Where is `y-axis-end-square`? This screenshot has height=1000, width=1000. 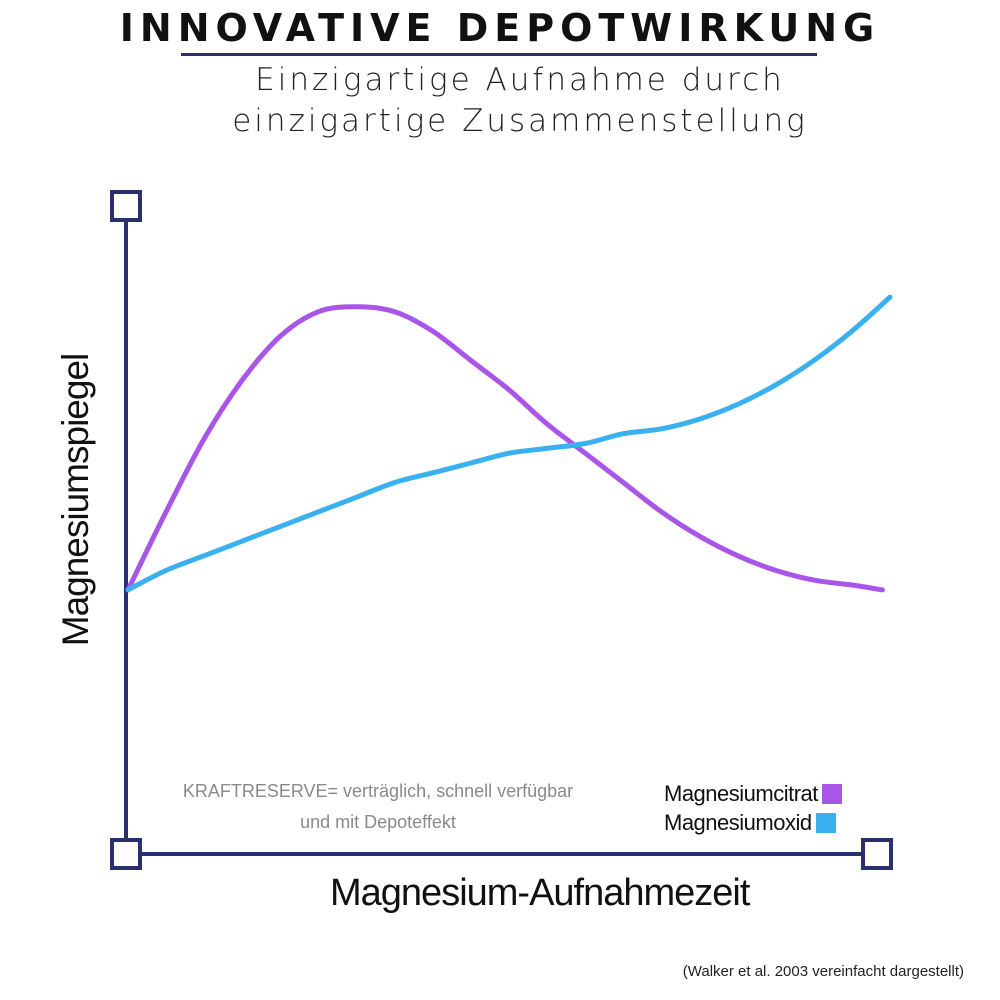
y-axis-end-square is located at coordinates (126, 206).